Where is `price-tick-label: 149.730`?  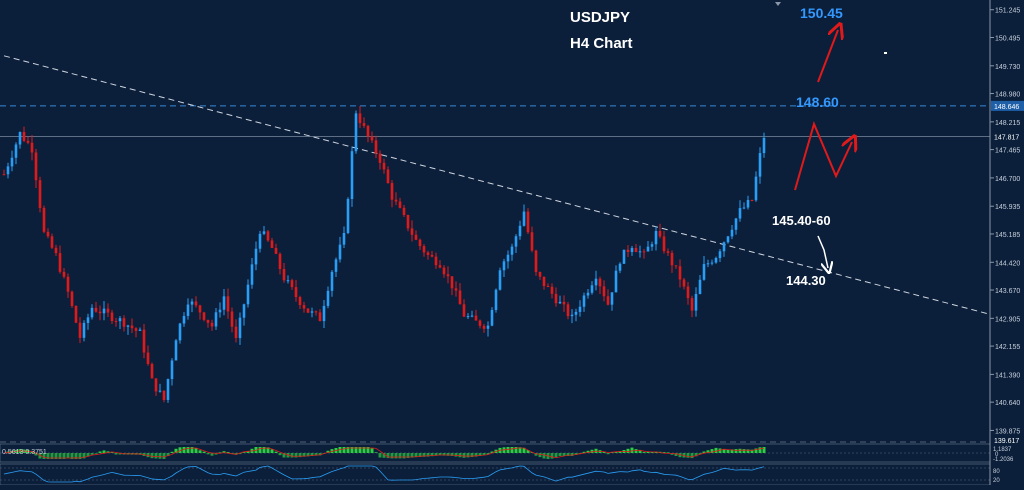 price-tick-label: 149.730 is located at coordinates (1007, 67).